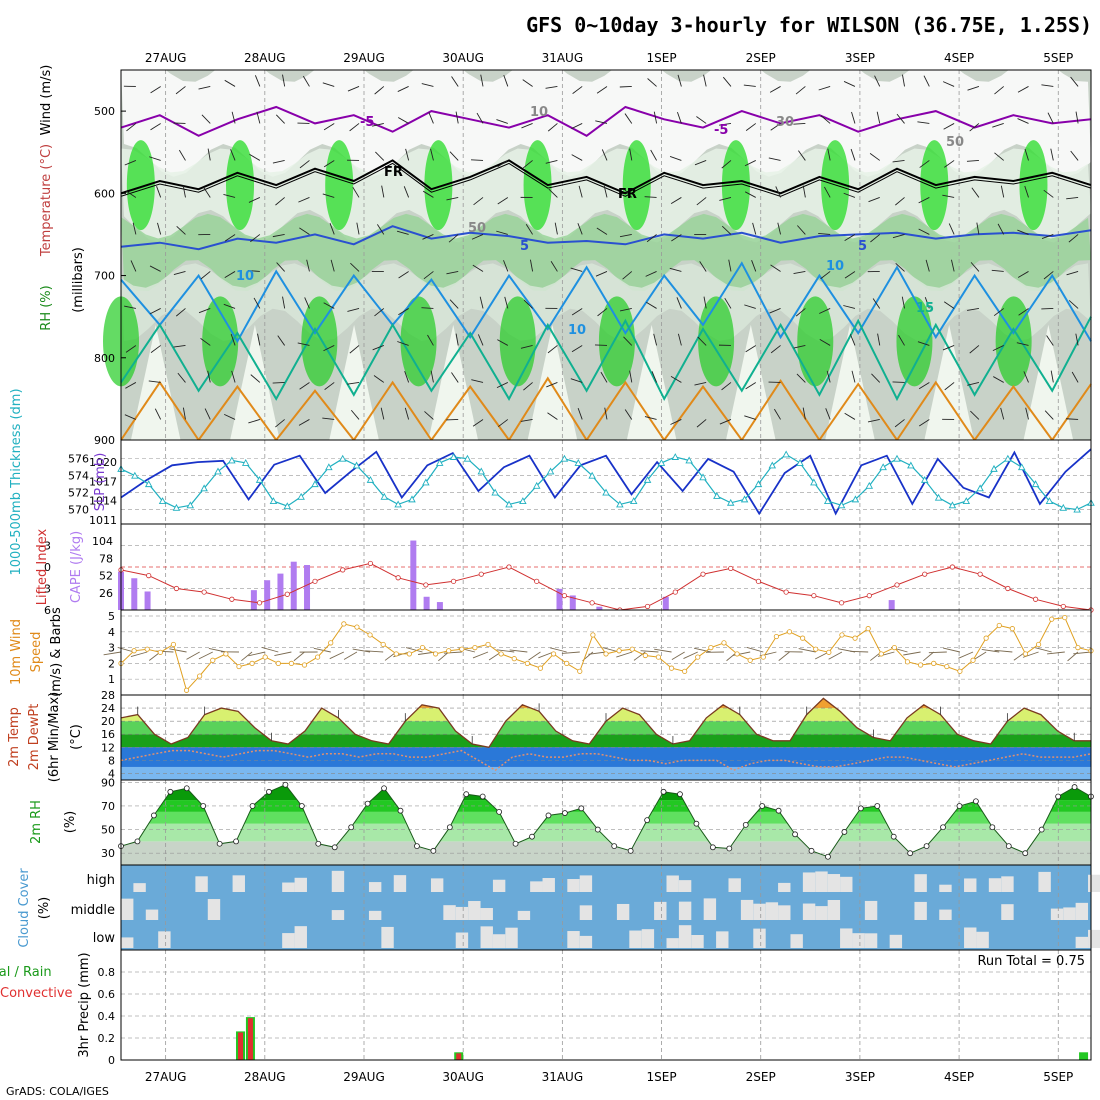 The height and width of the screenshot is (1100, 1100). I want to click on date-label-bottom: 29AUG, so click(364, 1077).